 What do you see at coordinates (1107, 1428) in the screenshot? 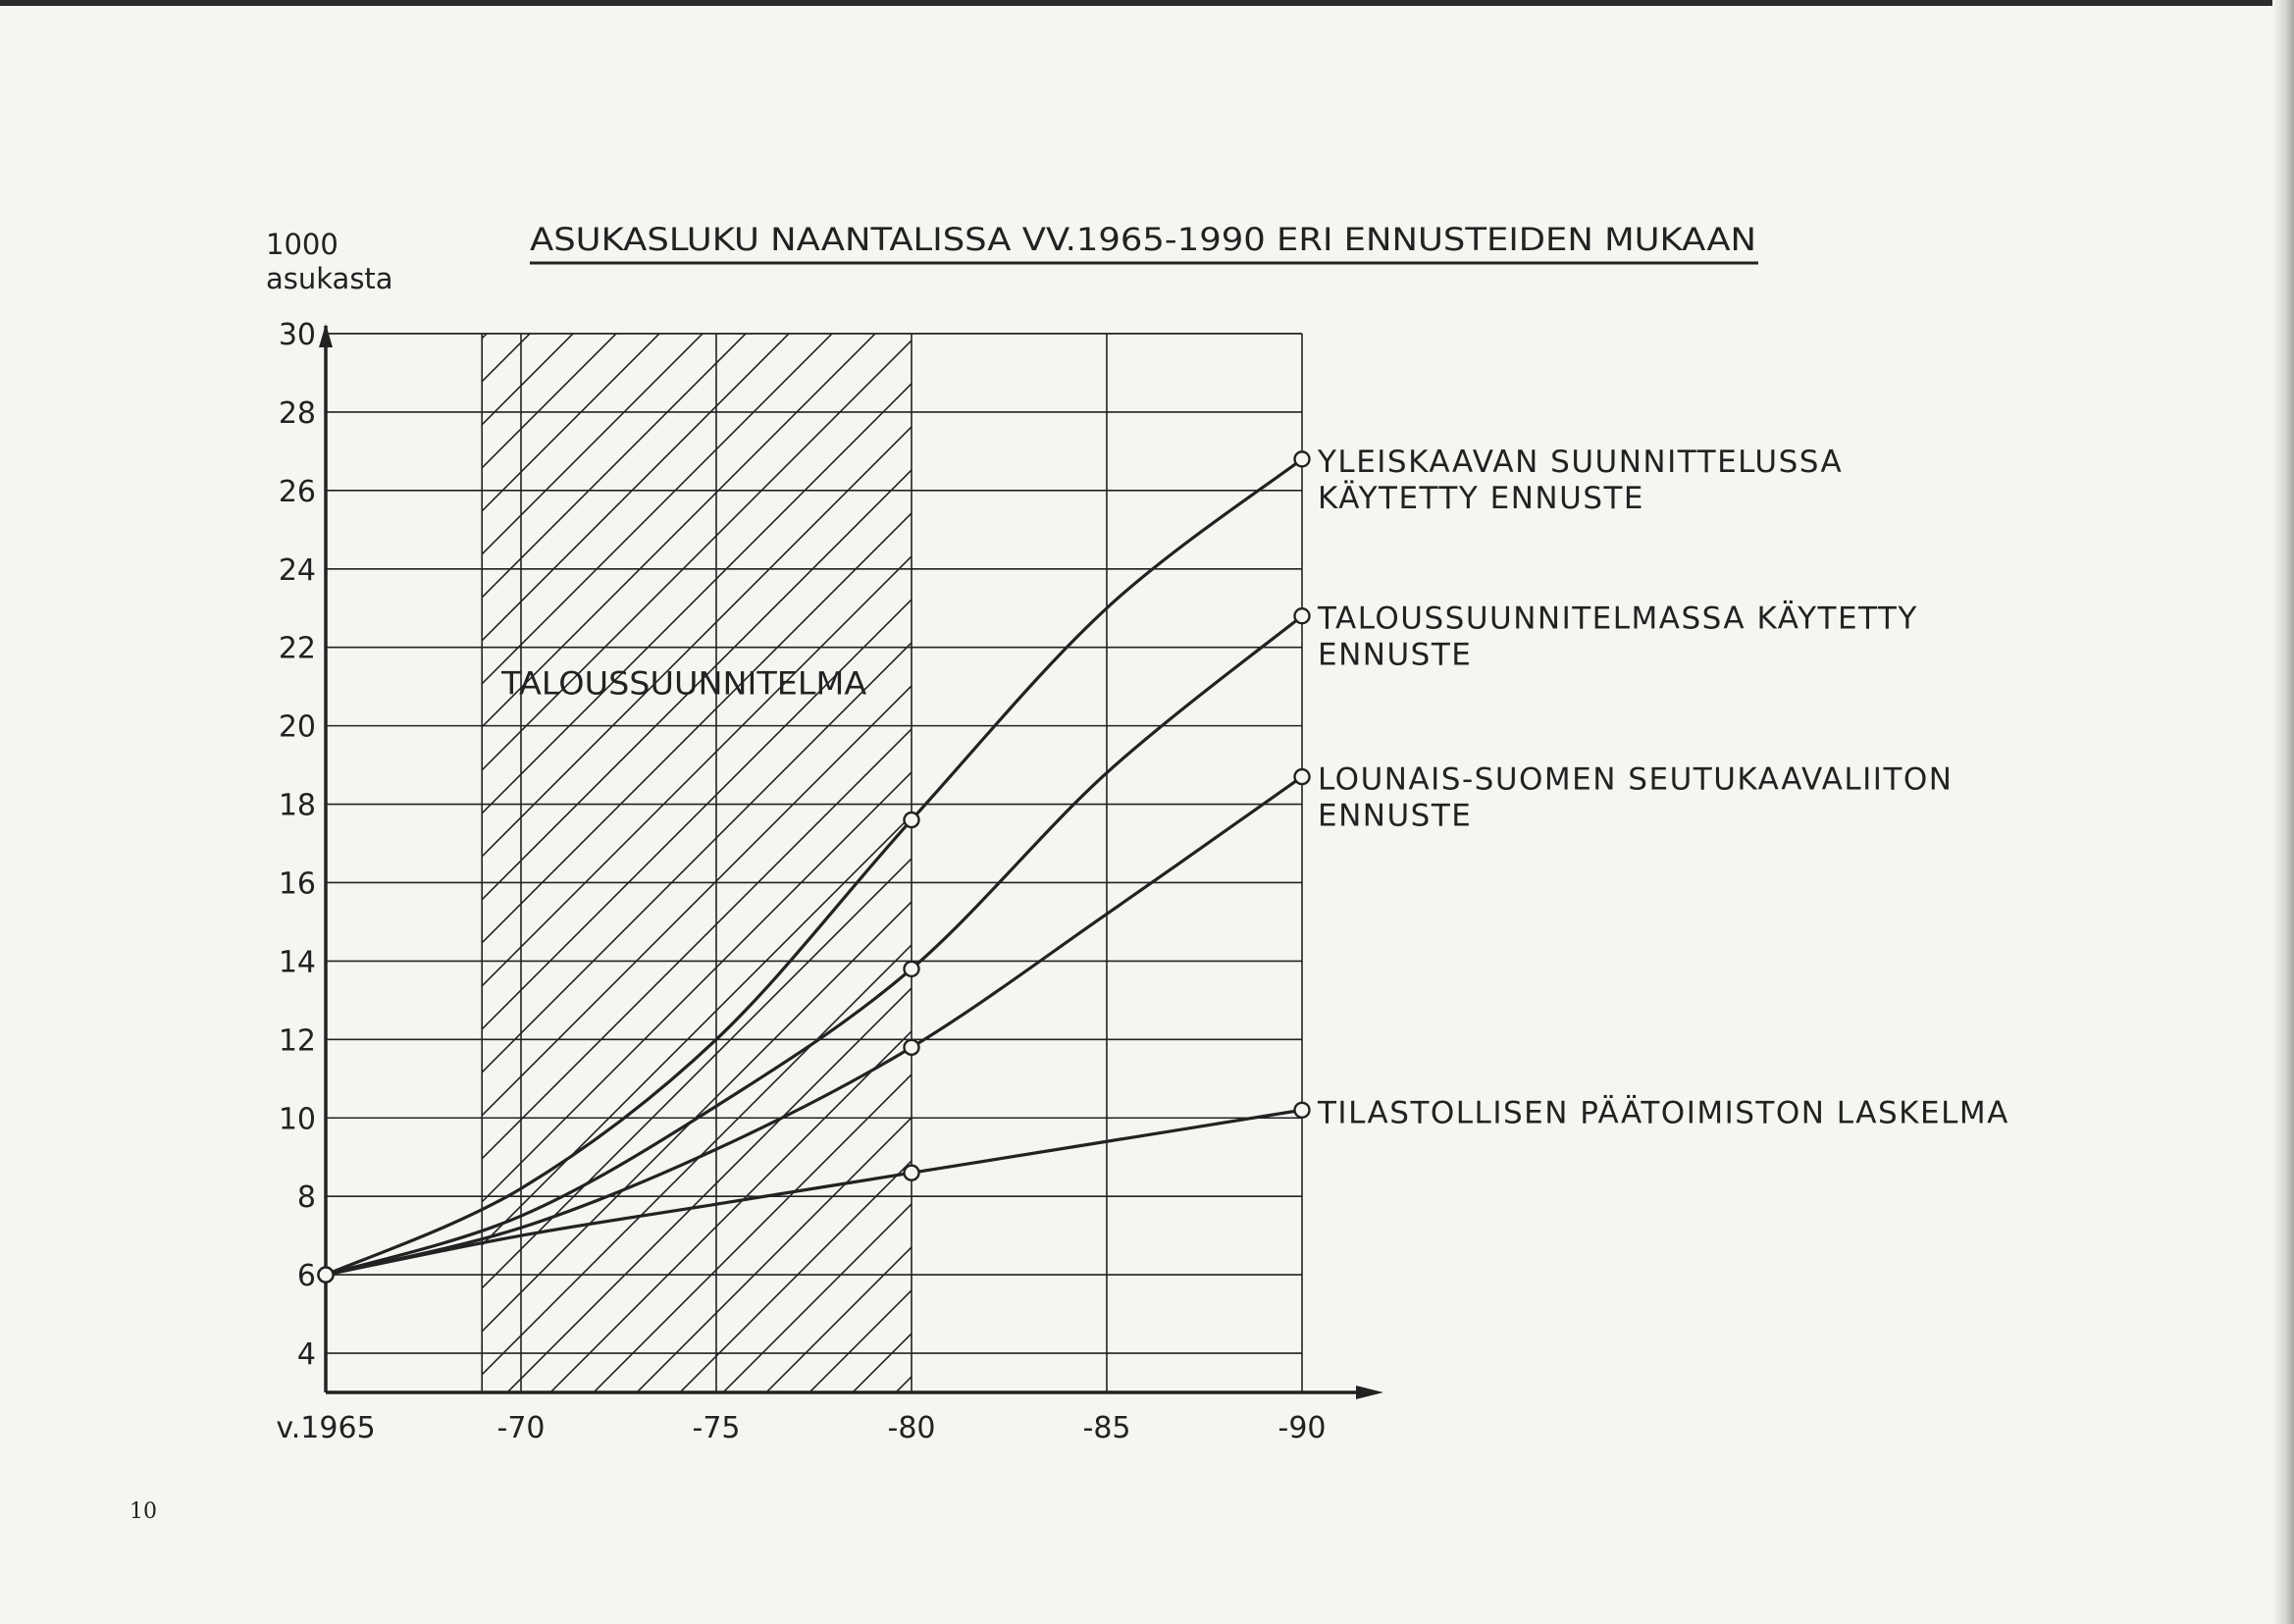
I see `x-tick-label-1985: -85` at bounding box center [1107, 1428].